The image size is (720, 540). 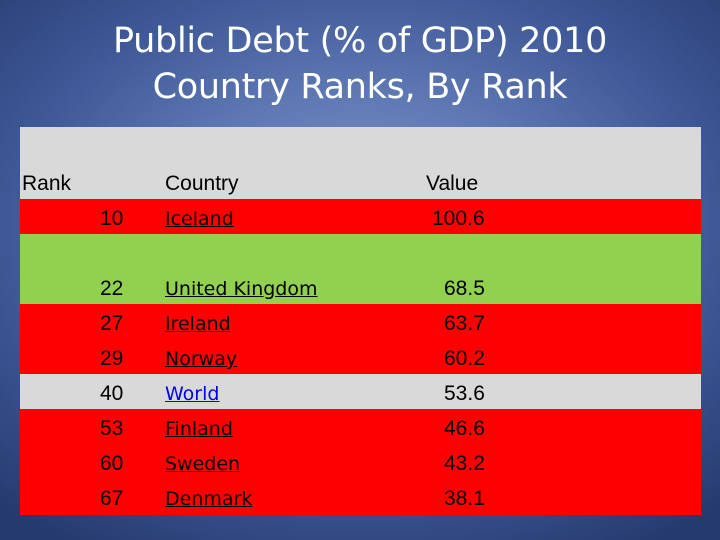 What do you see at coordinates (201, 359) in the screenshot?
I see `country-link-norway: Norway` at bounding box center [201, 359].